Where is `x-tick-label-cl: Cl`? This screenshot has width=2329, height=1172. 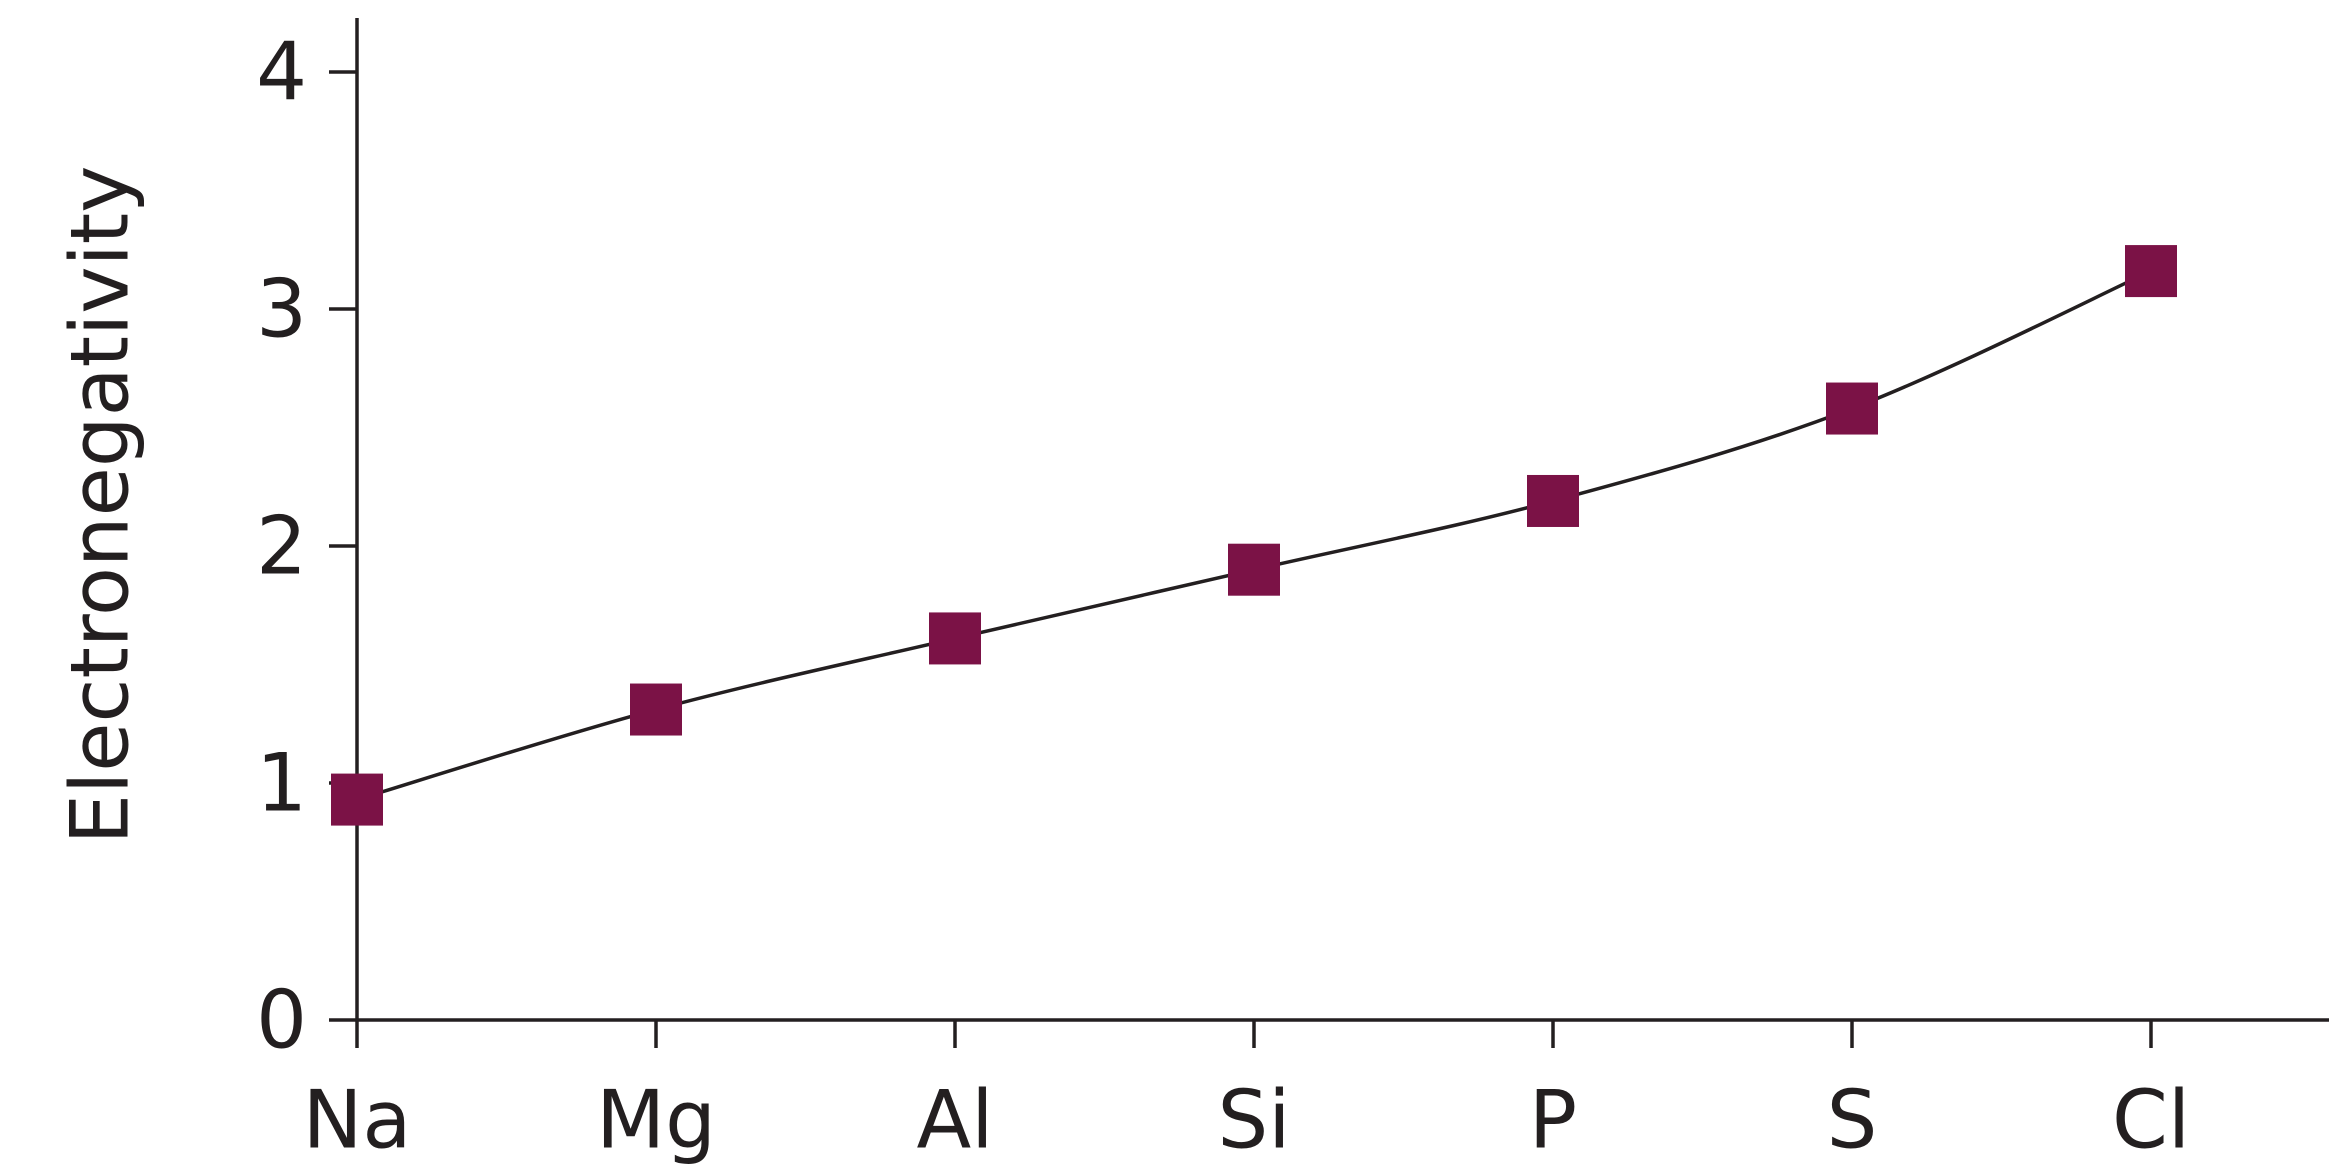
x-tick-label-cl: Cl is located at coordinates (2151, 1120).